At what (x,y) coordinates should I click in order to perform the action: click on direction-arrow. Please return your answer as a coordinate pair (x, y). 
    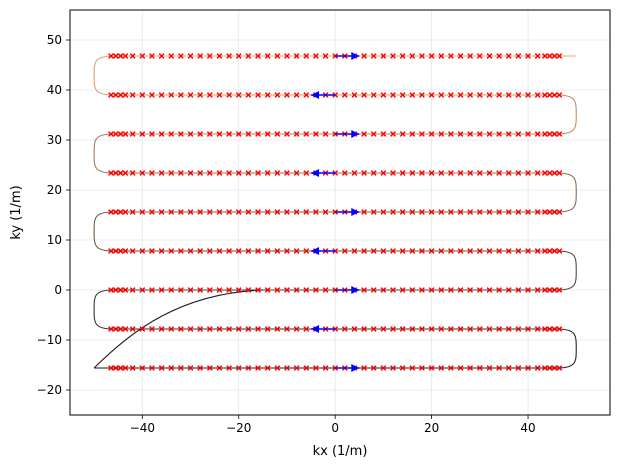
    Looking at the image, I should click on (323, 251).